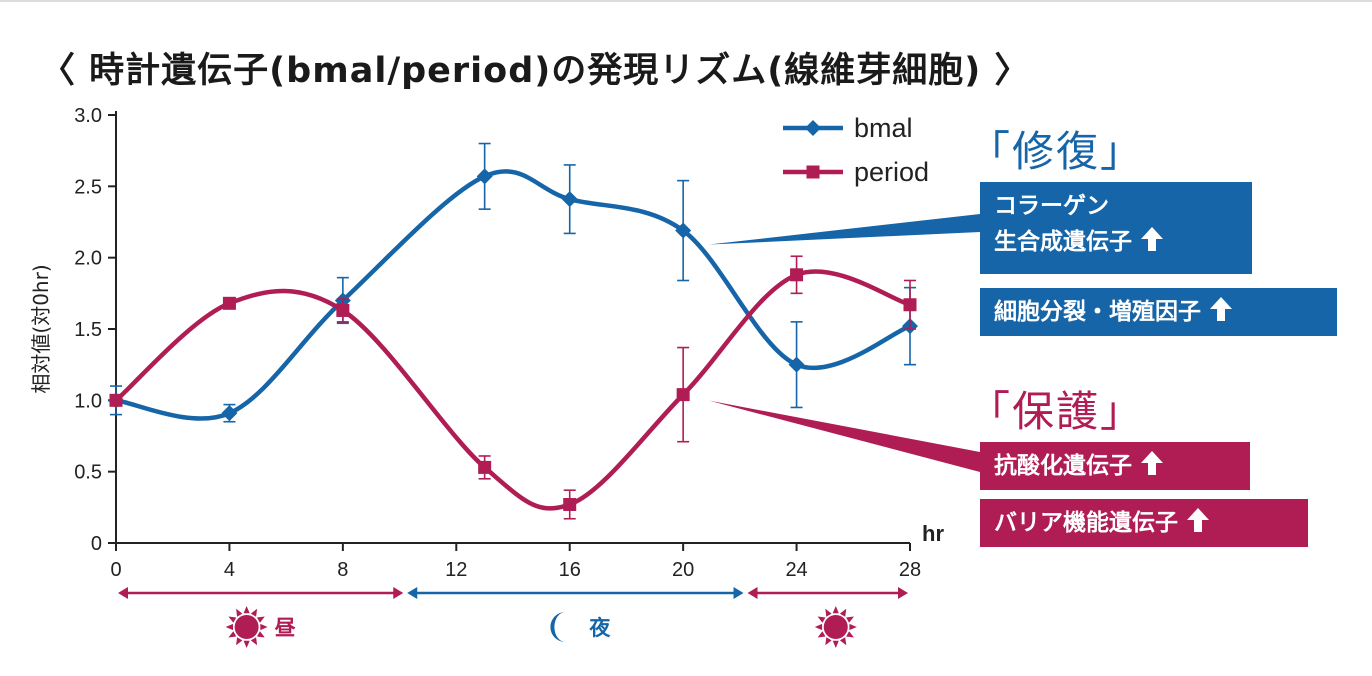  Describe the element at coordinates (285, 628) in the screenshot. I see `period-label: 昼` at that location.